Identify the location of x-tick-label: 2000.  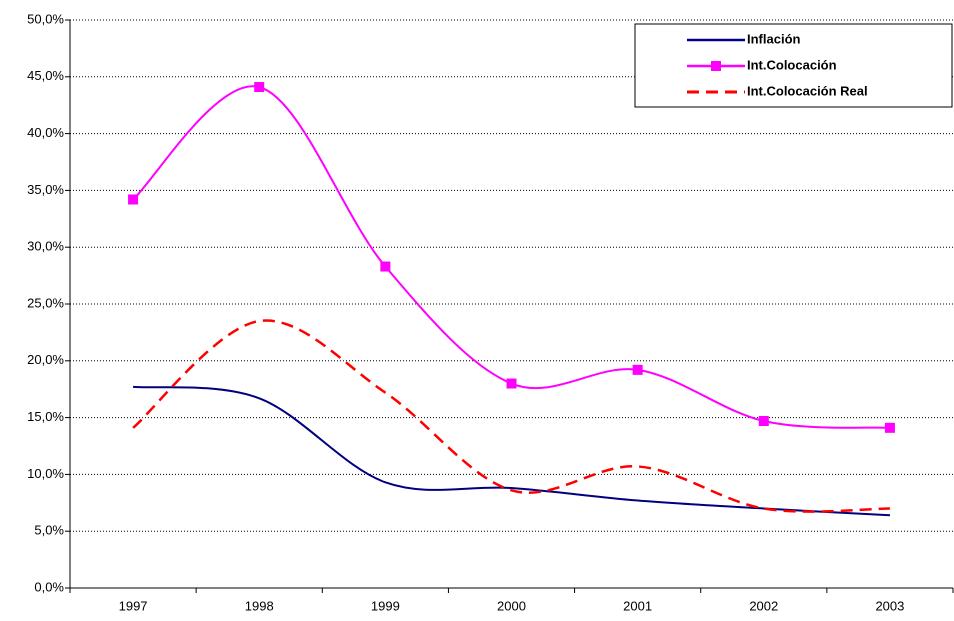
(511, 605).